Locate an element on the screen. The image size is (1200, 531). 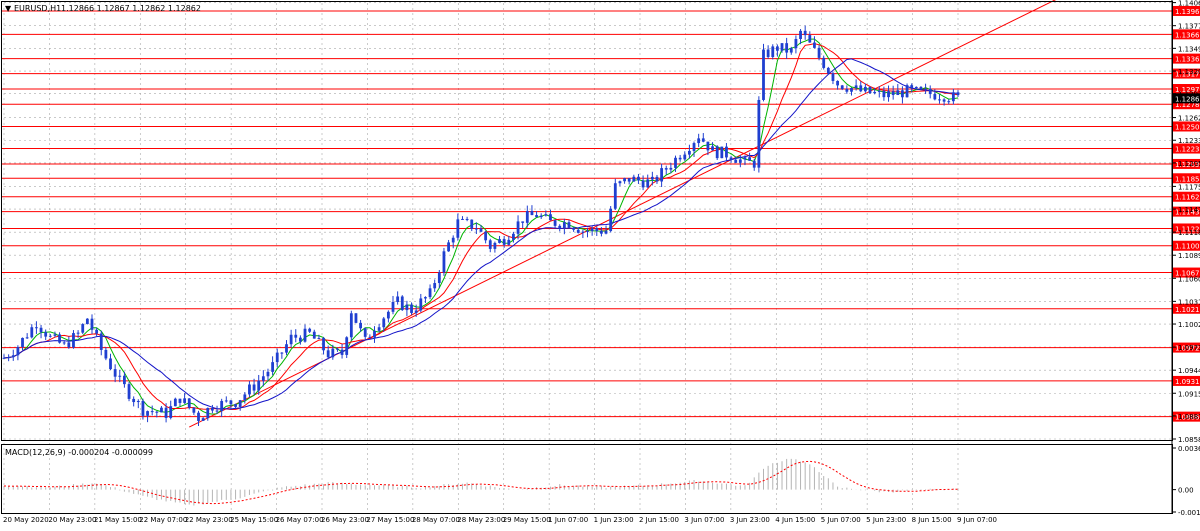
level-label: 1.12788 is located at coordinates (1187, 105).